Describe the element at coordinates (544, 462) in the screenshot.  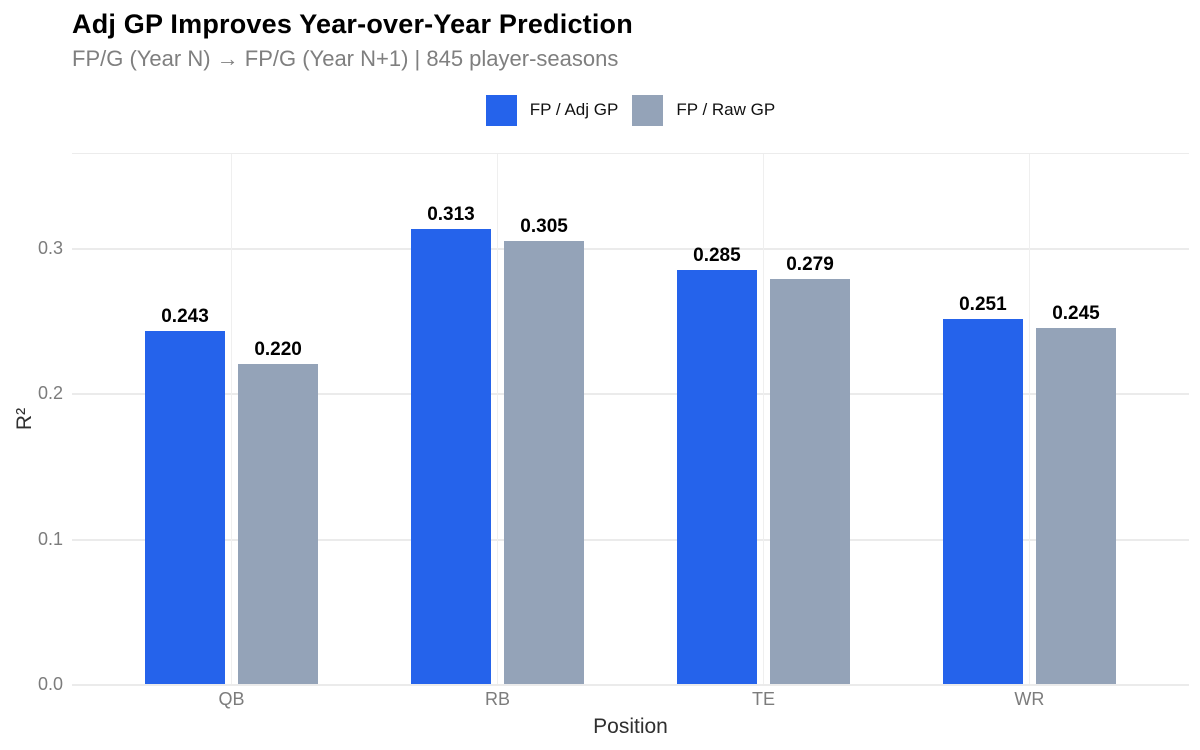
I see `bar-fp-raw-gp-rb` at that location.